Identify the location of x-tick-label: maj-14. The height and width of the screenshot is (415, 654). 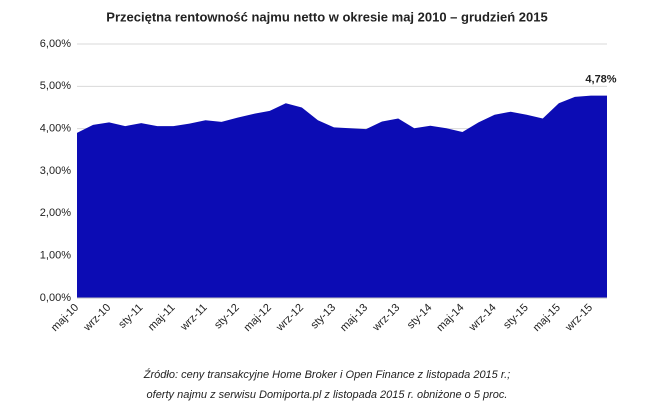
(450, 318).